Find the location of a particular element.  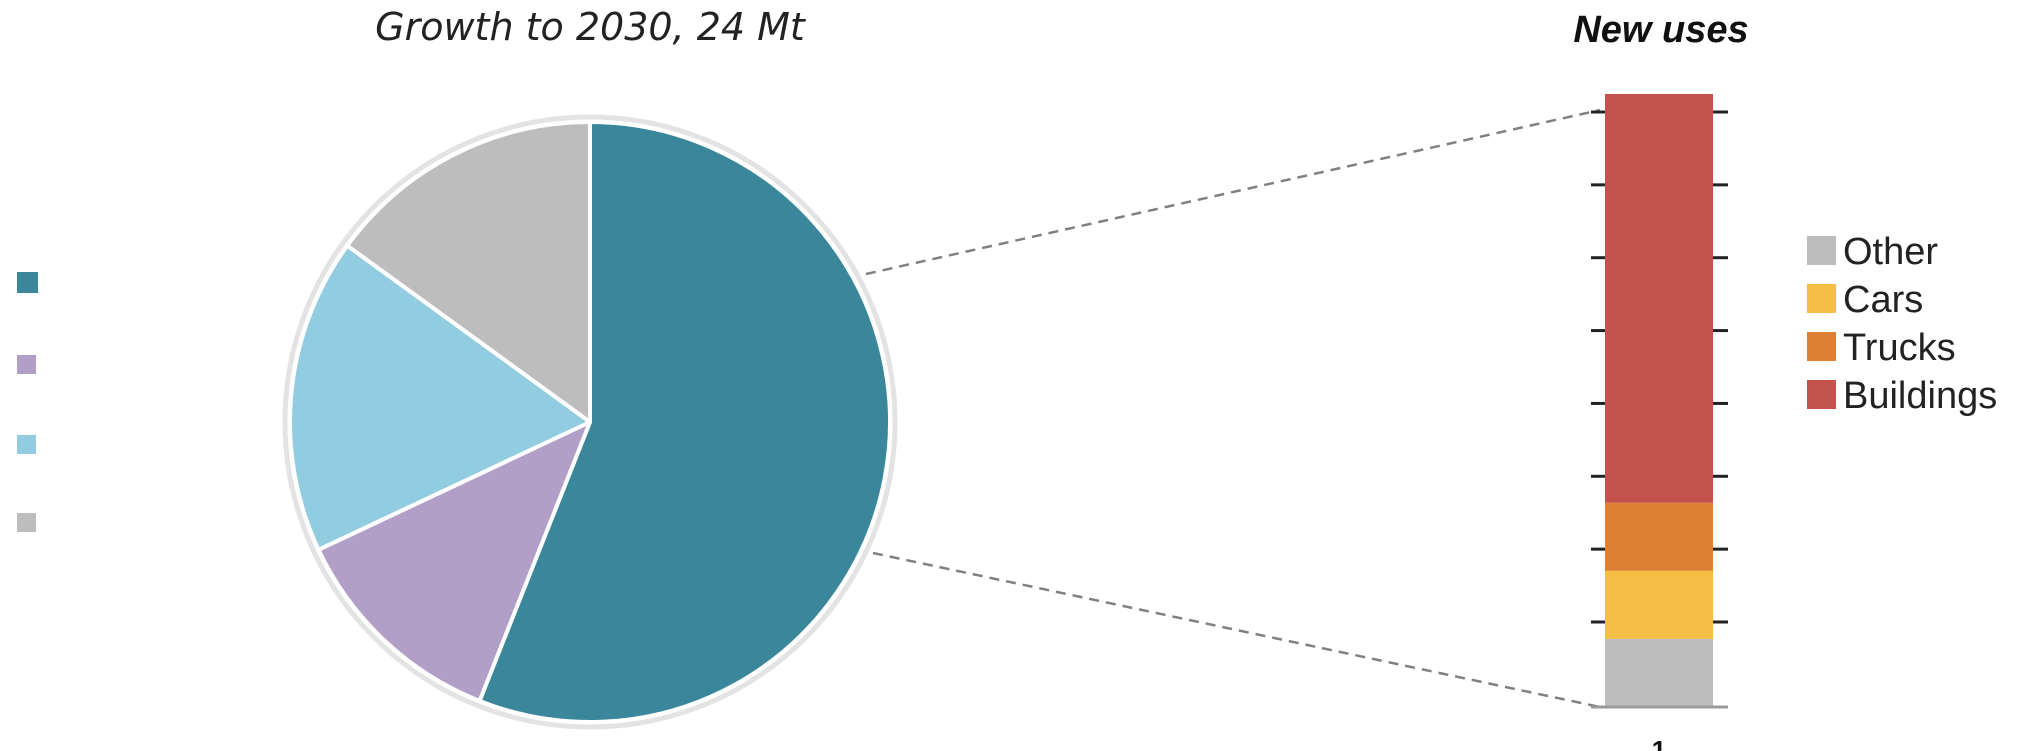

bar-legend: Other Cars Trucks Buildings is located at coordinates (1902, 324).